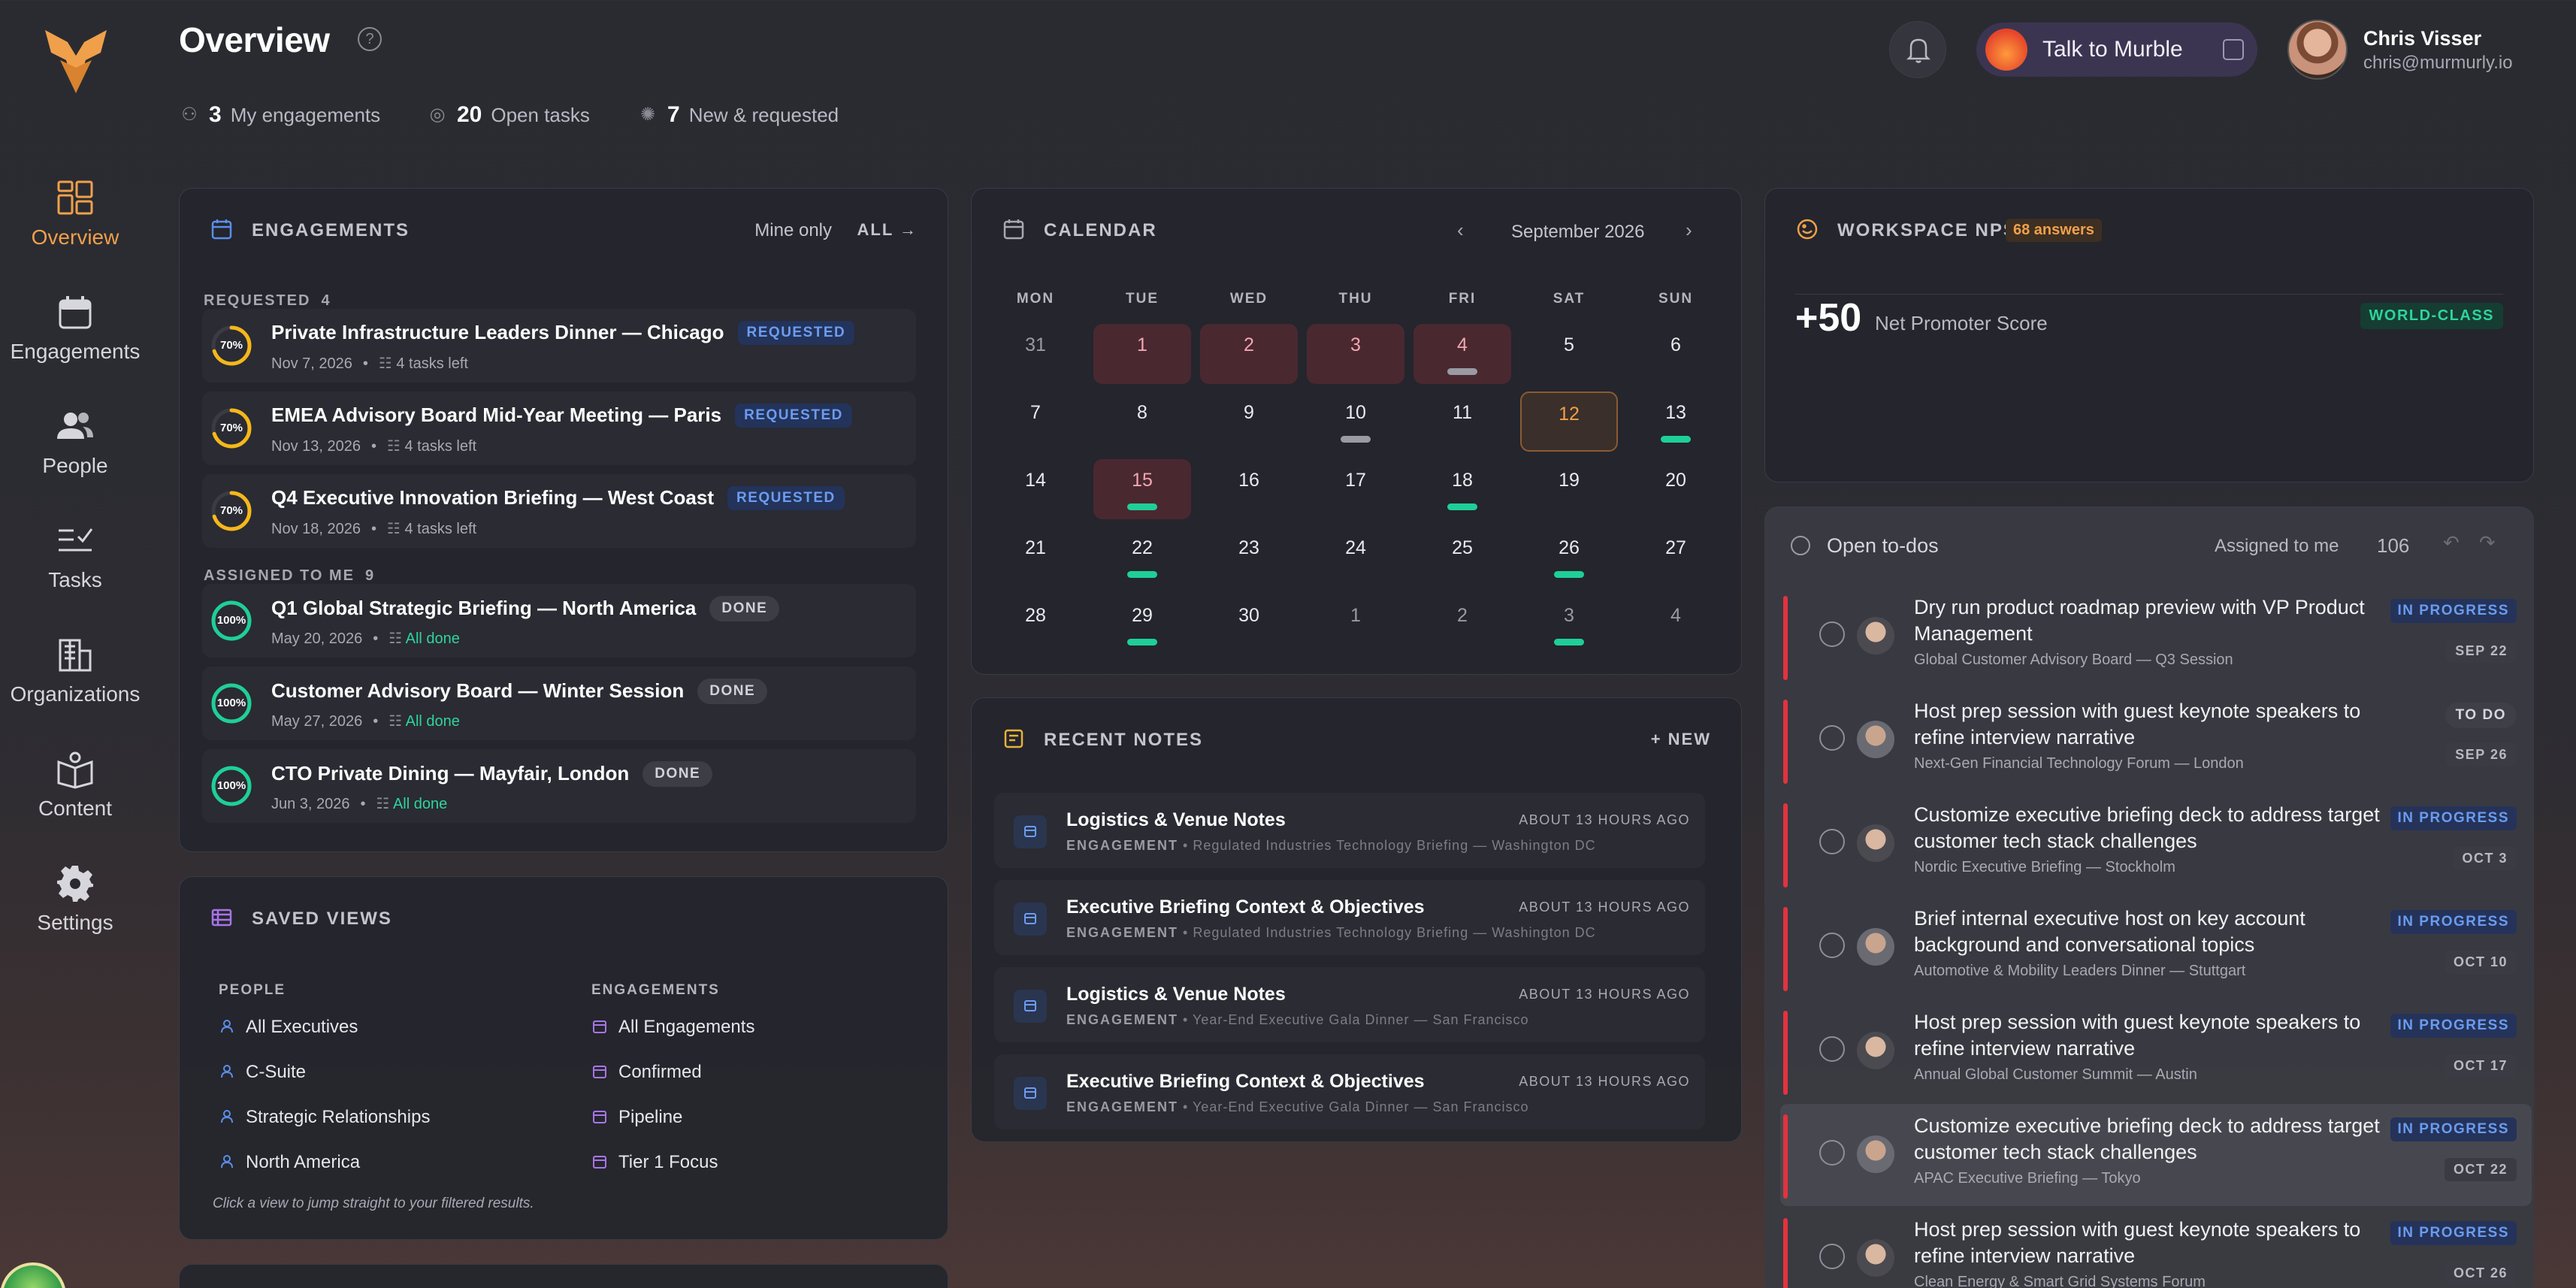 This screenshot has height=1288, width=2576. Describe the element at coordinates (1249, 422) in the screenshot. I see `calendar-day: 9` at that location.